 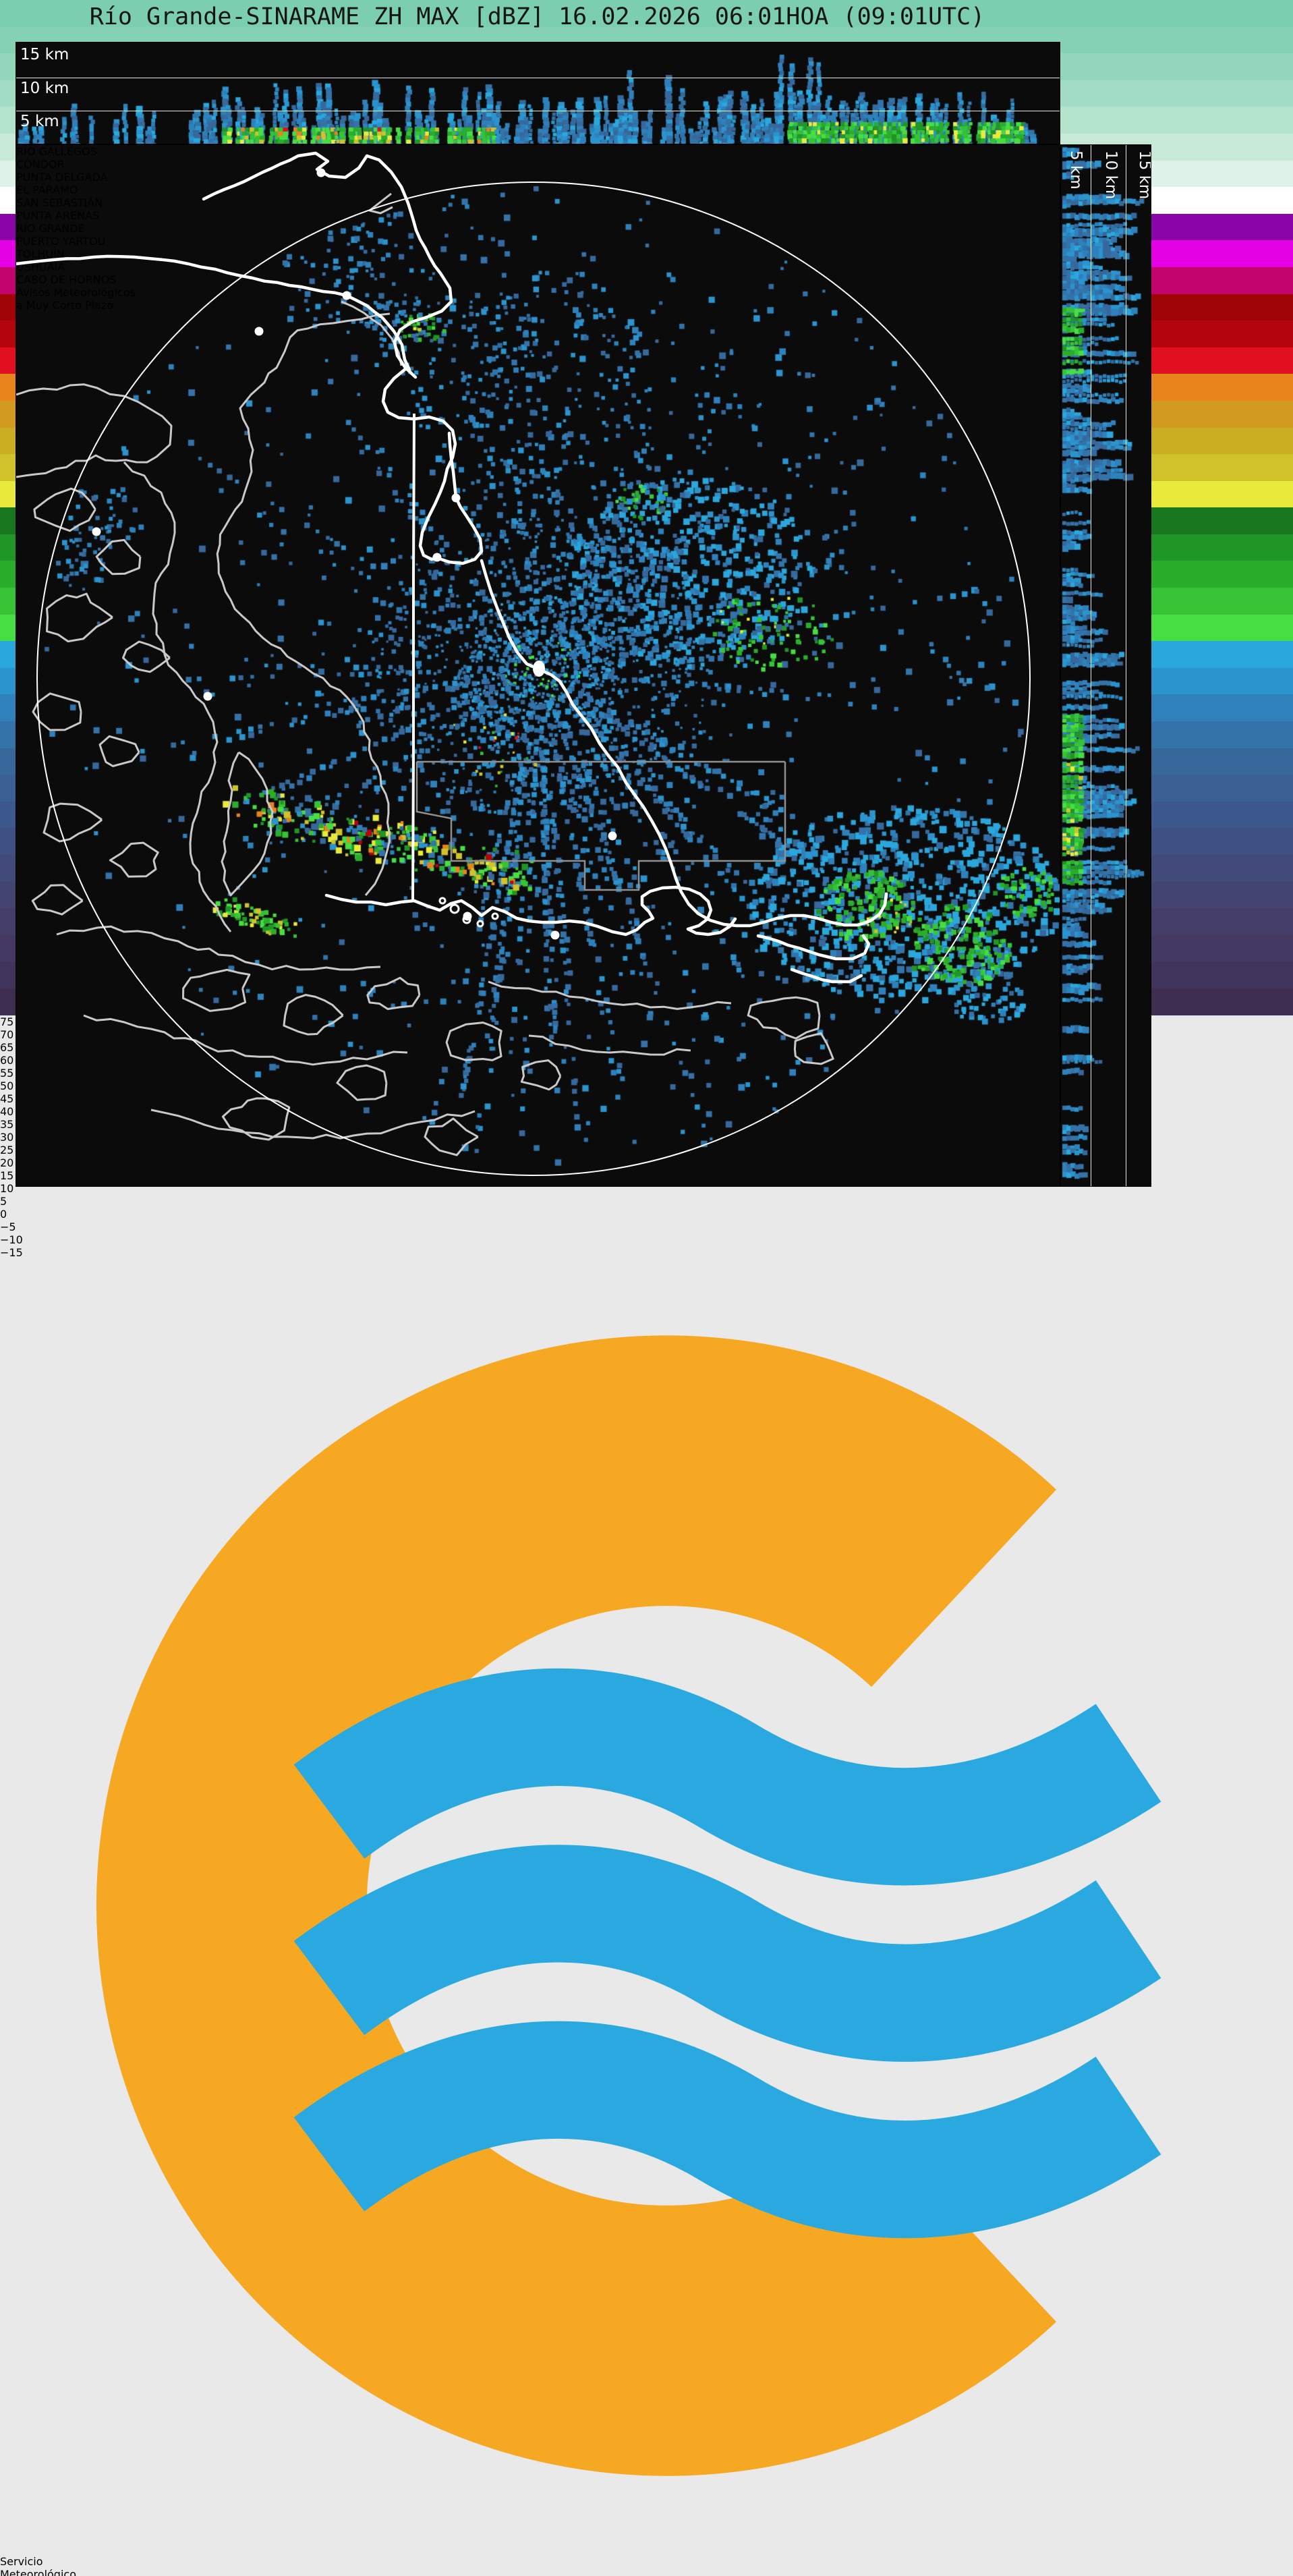 I want to click on colorbar-tick-label: 10, so click(x=7, y=1188).